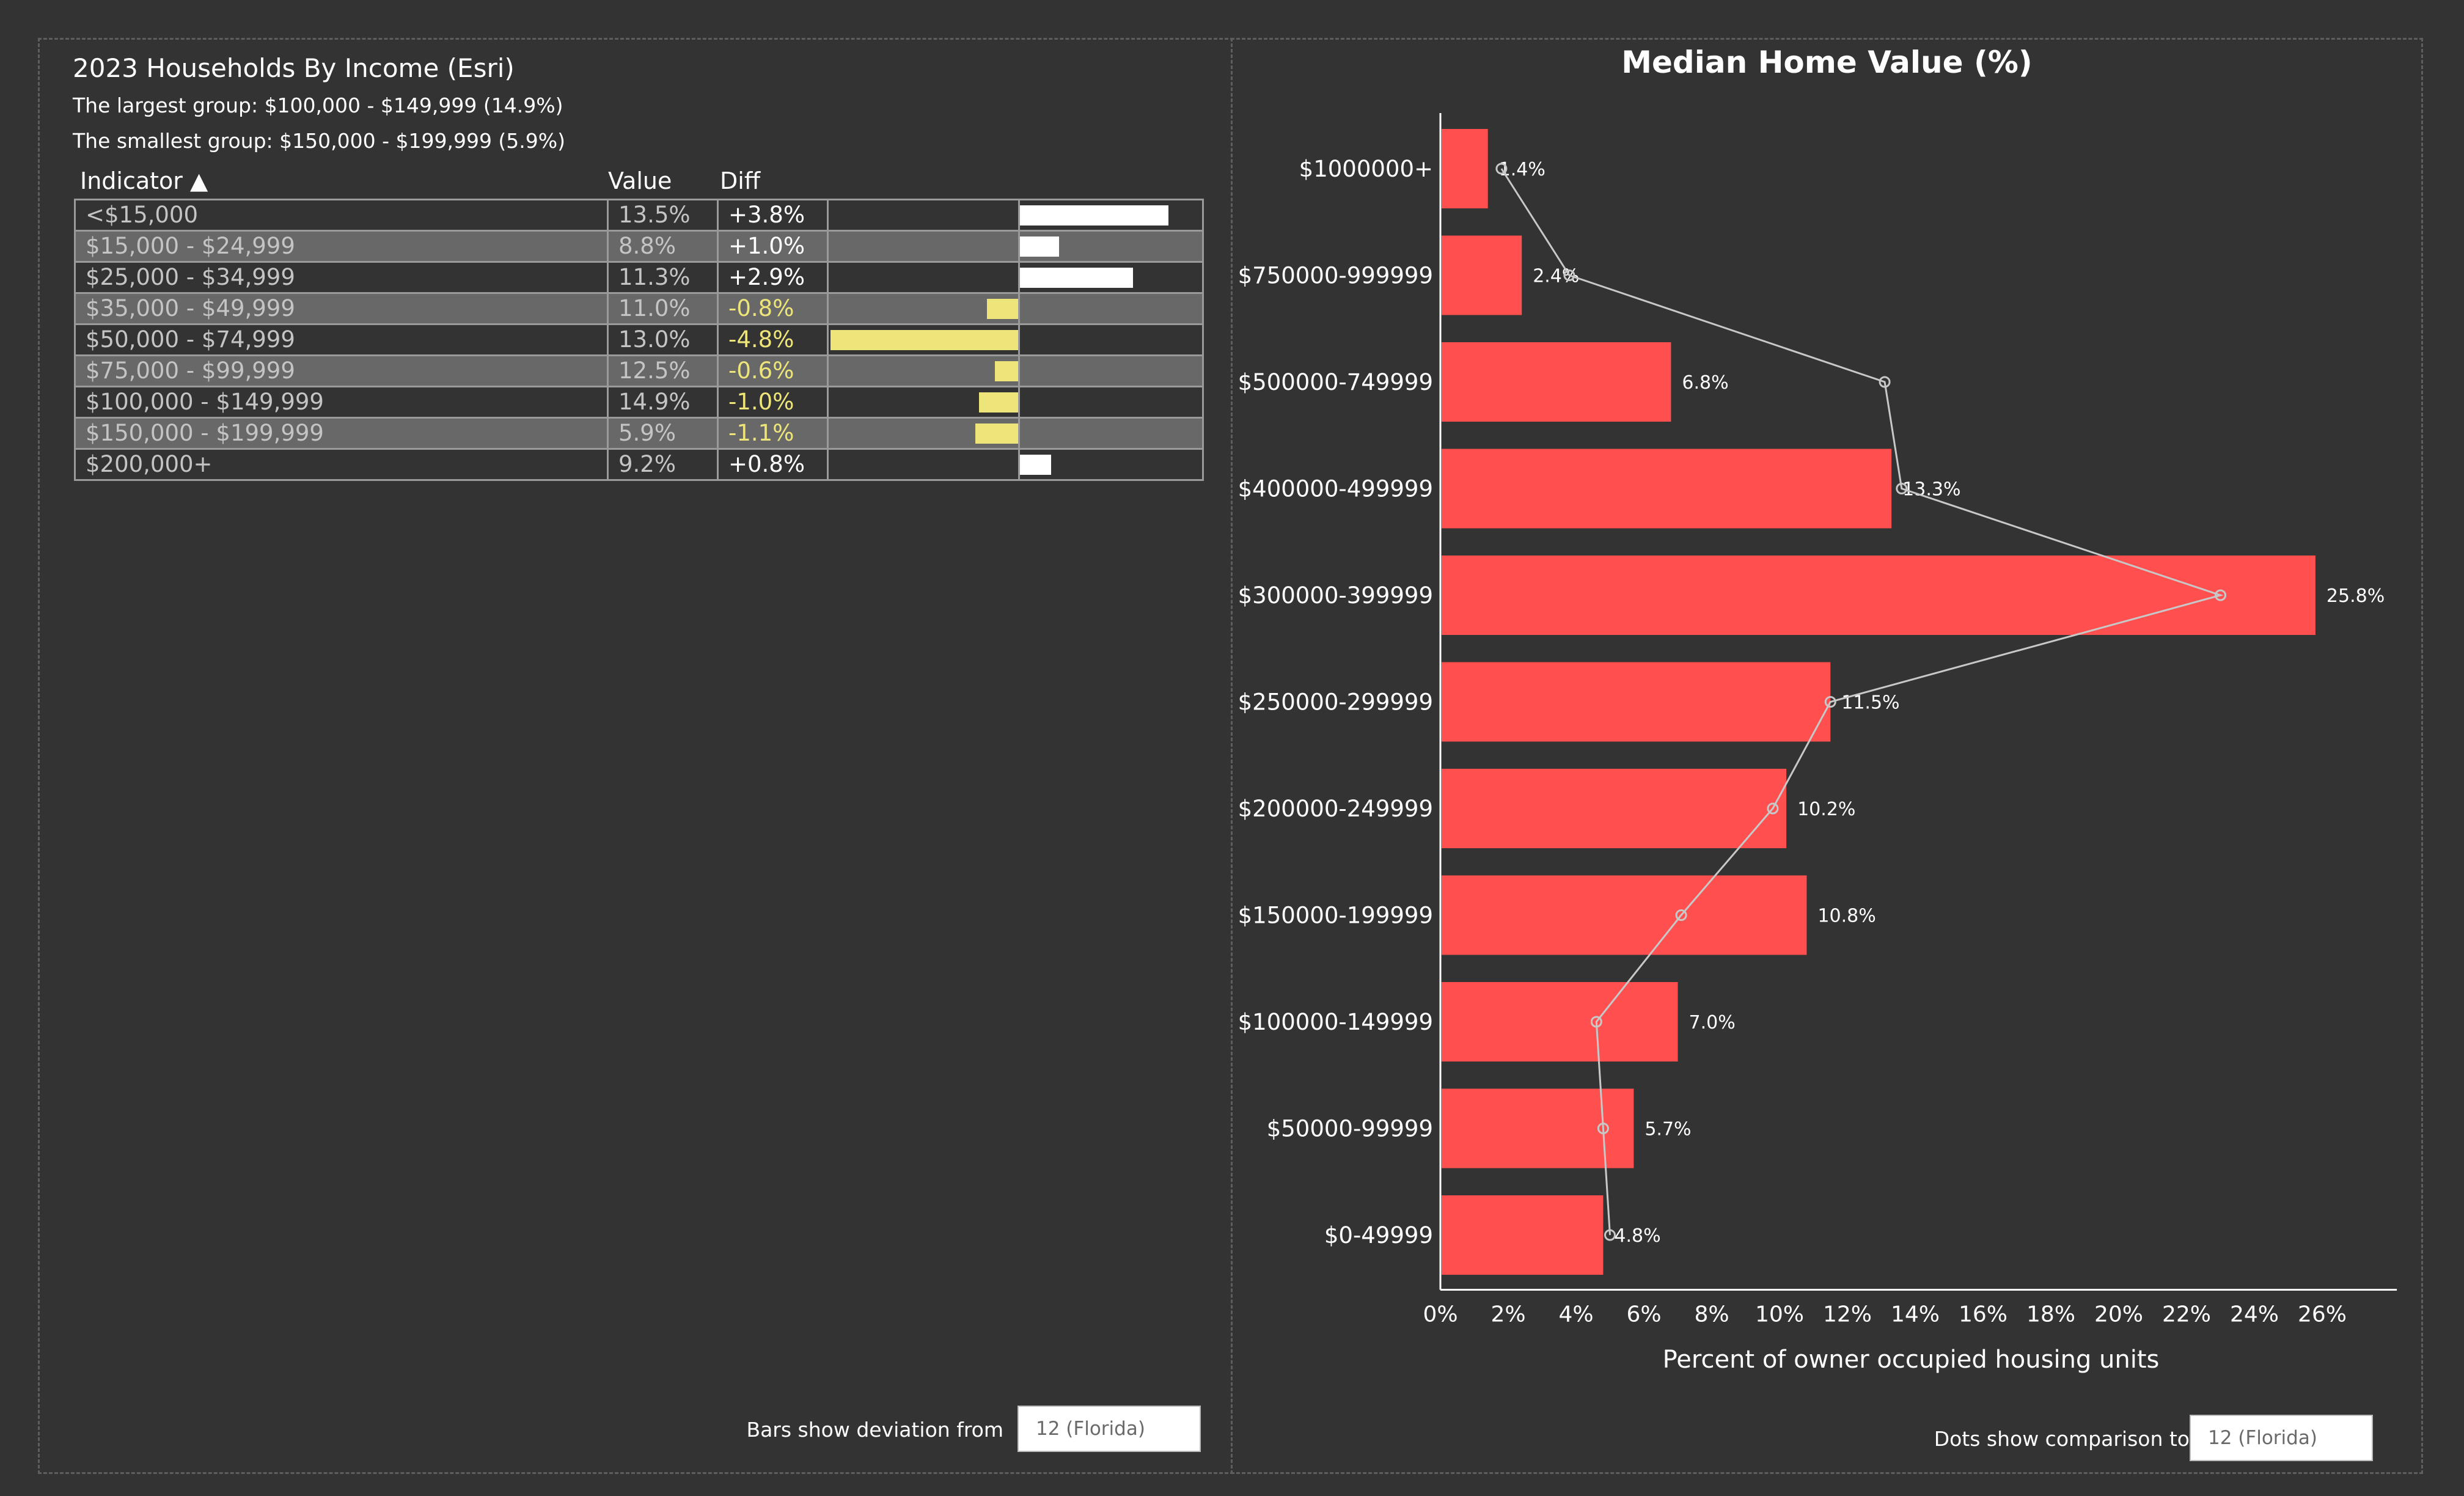 The height and width of the screenshot is (1496, 2464). I want to click on diff-column-header: Diff, so click(740, 181).